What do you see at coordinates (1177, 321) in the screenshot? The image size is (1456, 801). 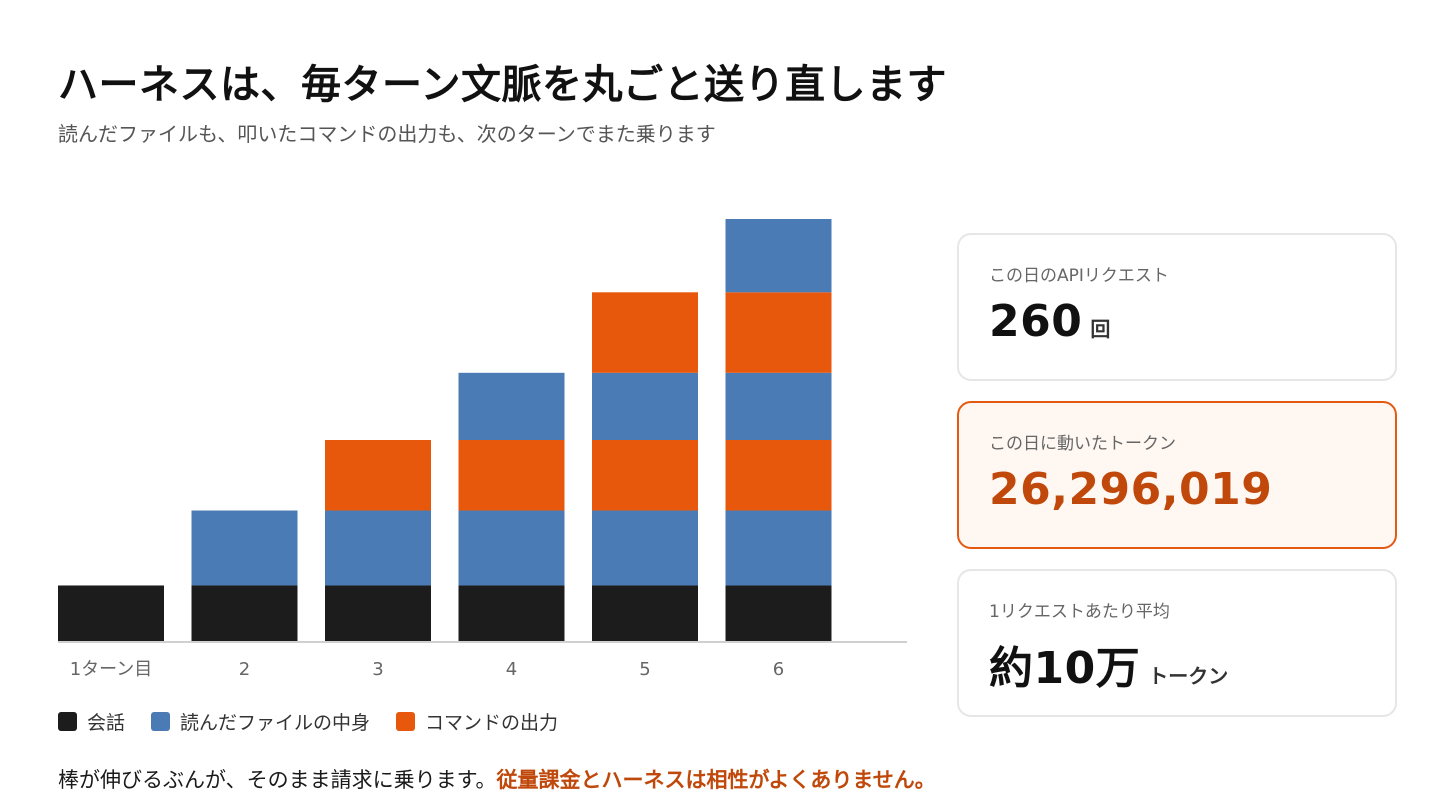 I see `stat-card-value-row: 260 回` at bounding box center [1177, 321].